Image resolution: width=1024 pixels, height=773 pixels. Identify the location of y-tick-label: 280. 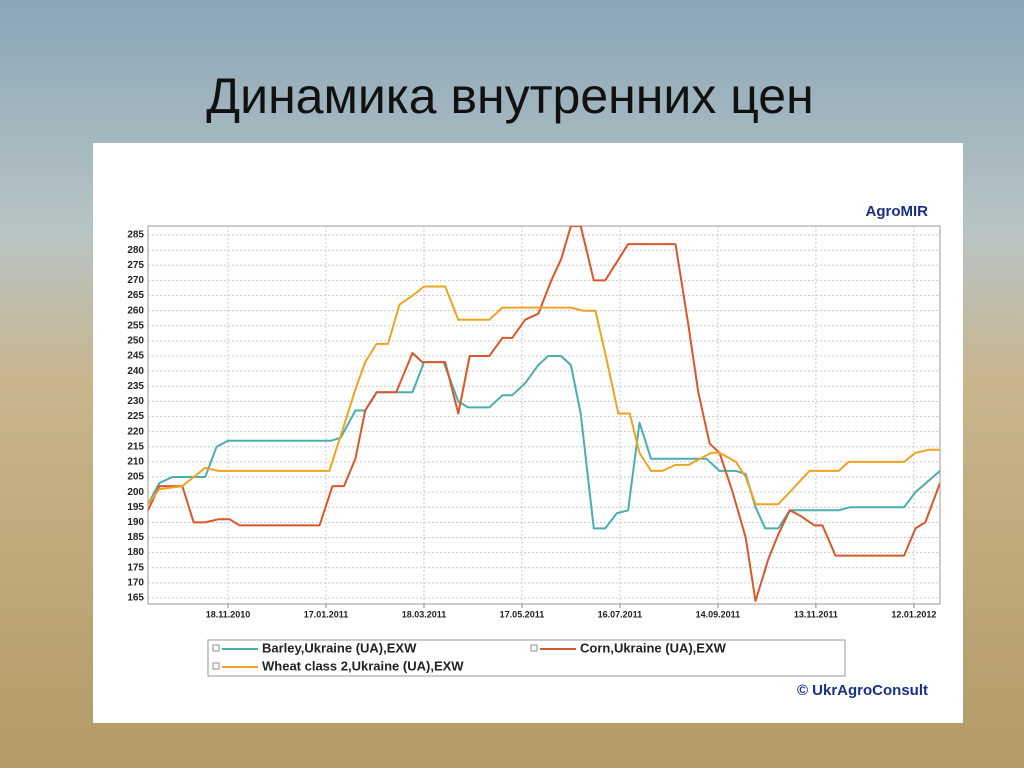
(135, 250).